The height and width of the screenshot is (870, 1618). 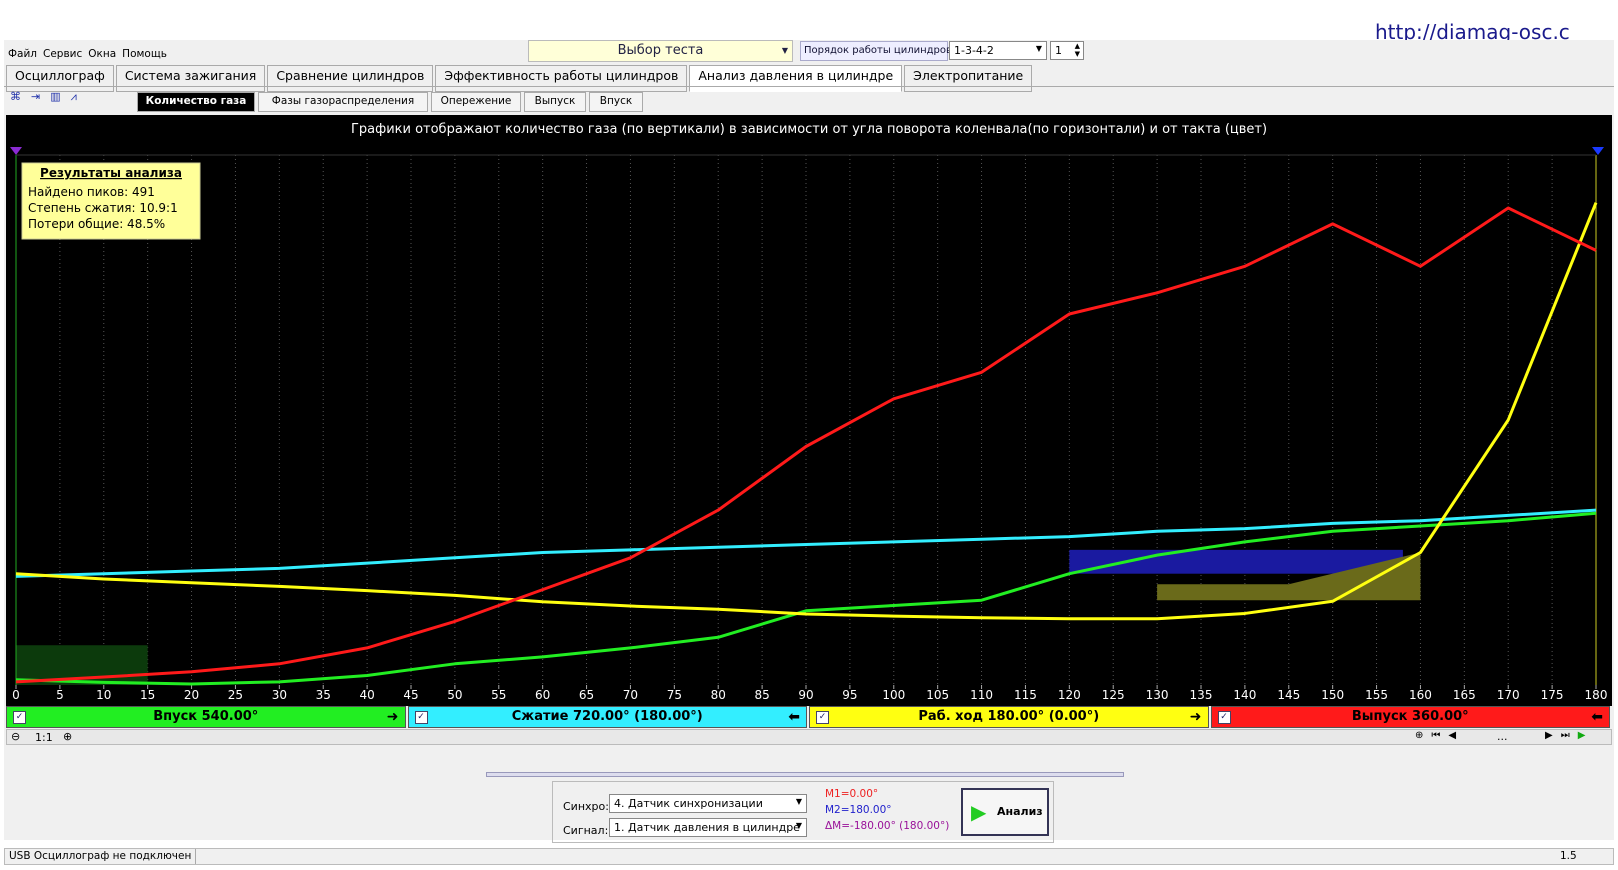 What do you see at coordinates (809, 737) in the screenshot?
I see `scroll-row: ⊖ 1:1 ⊕ ⊕⏮◀ ... ▶⏭▶` at bounding box center [809, 737].